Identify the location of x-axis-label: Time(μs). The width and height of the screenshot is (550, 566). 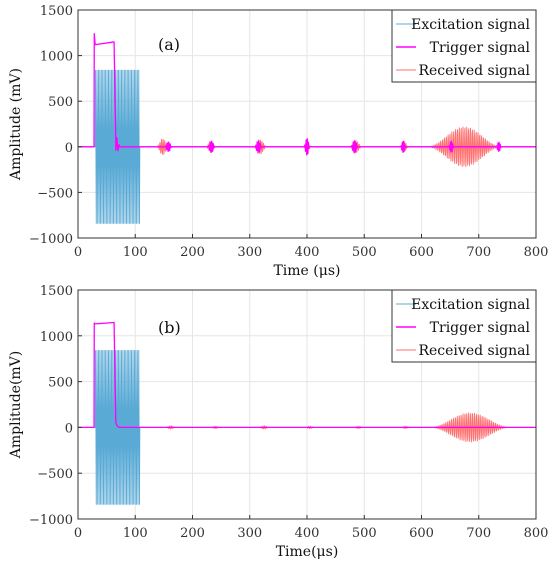
(307, 552).